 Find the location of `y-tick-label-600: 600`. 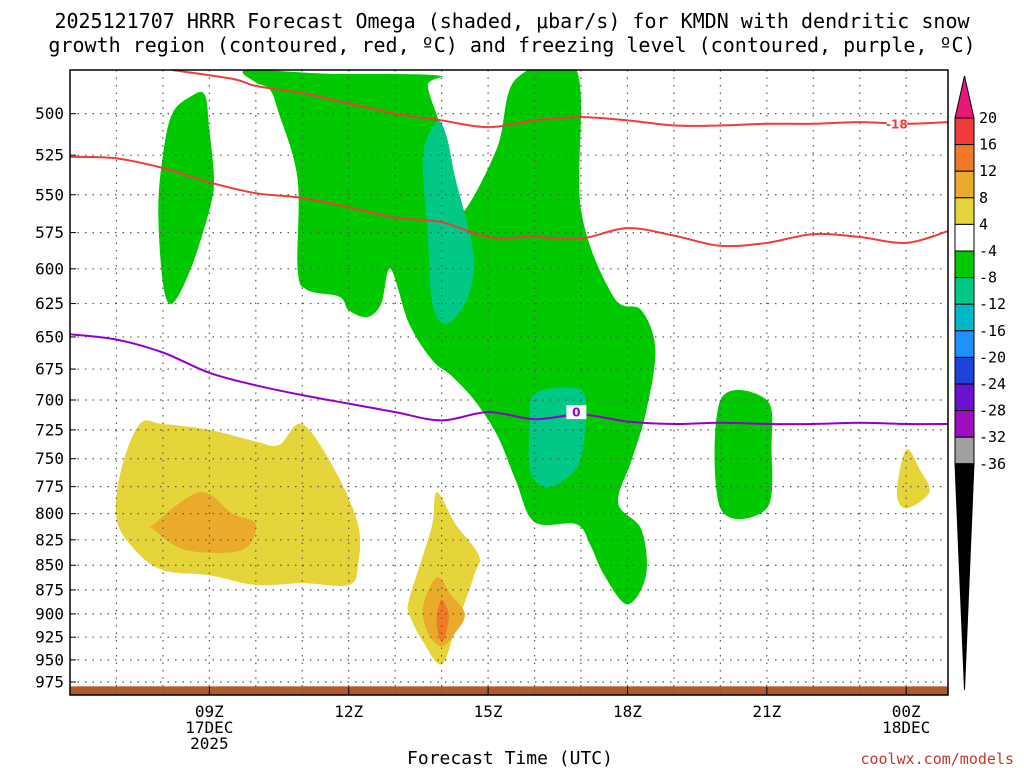

y-tick-label-600: 600 is located at coordinates (49, 268).